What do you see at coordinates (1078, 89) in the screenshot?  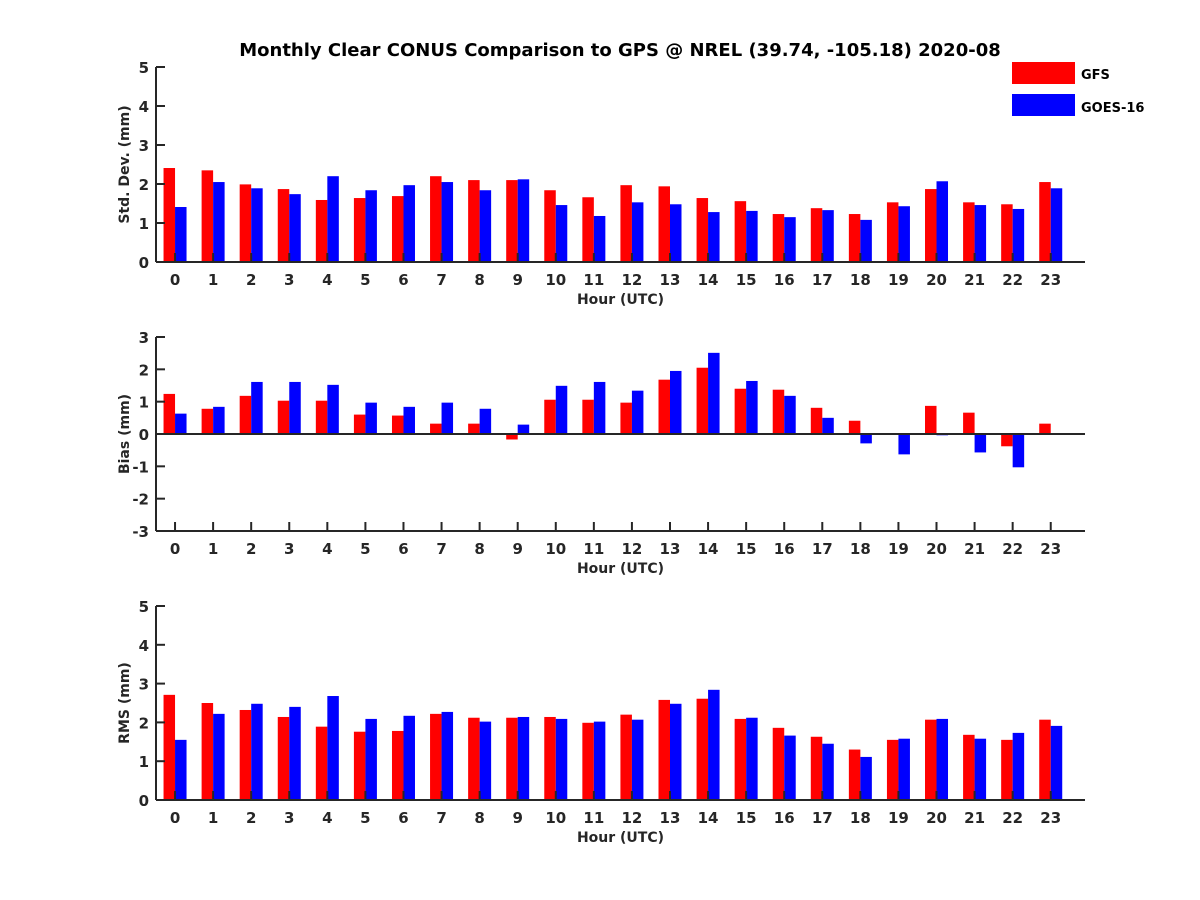 I see `legend: GFS GOES-16` at bounding box center [1078, 89].